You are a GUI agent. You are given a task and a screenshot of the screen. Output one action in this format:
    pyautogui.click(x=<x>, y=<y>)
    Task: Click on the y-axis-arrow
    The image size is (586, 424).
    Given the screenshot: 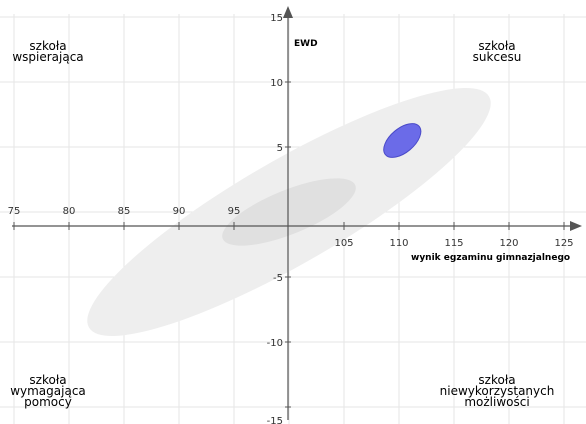 What is the action you would take?
    pyautogui.click(x=288, y=12)
    